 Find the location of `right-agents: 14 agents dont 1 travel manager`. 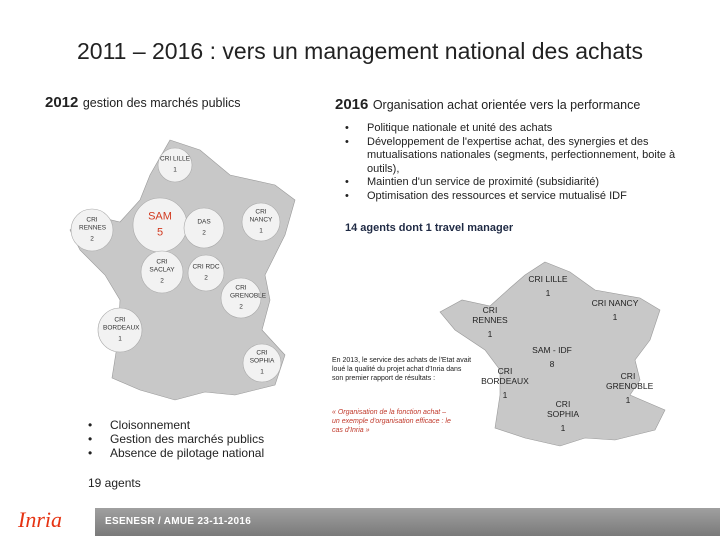

right-agents: 14 agents dont 1 travel manager is located at coordinates (429, 228).